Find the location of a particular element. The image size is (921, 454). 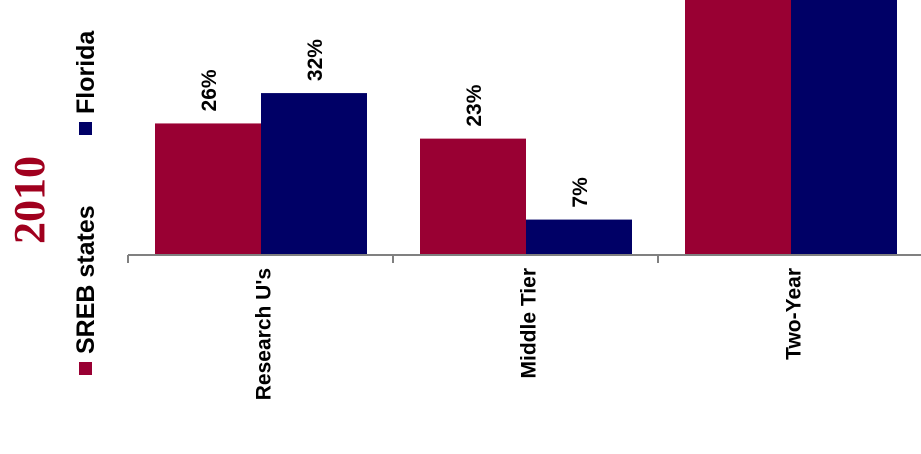

chart-year-title: 2010 is located at coordinates (29, 200).